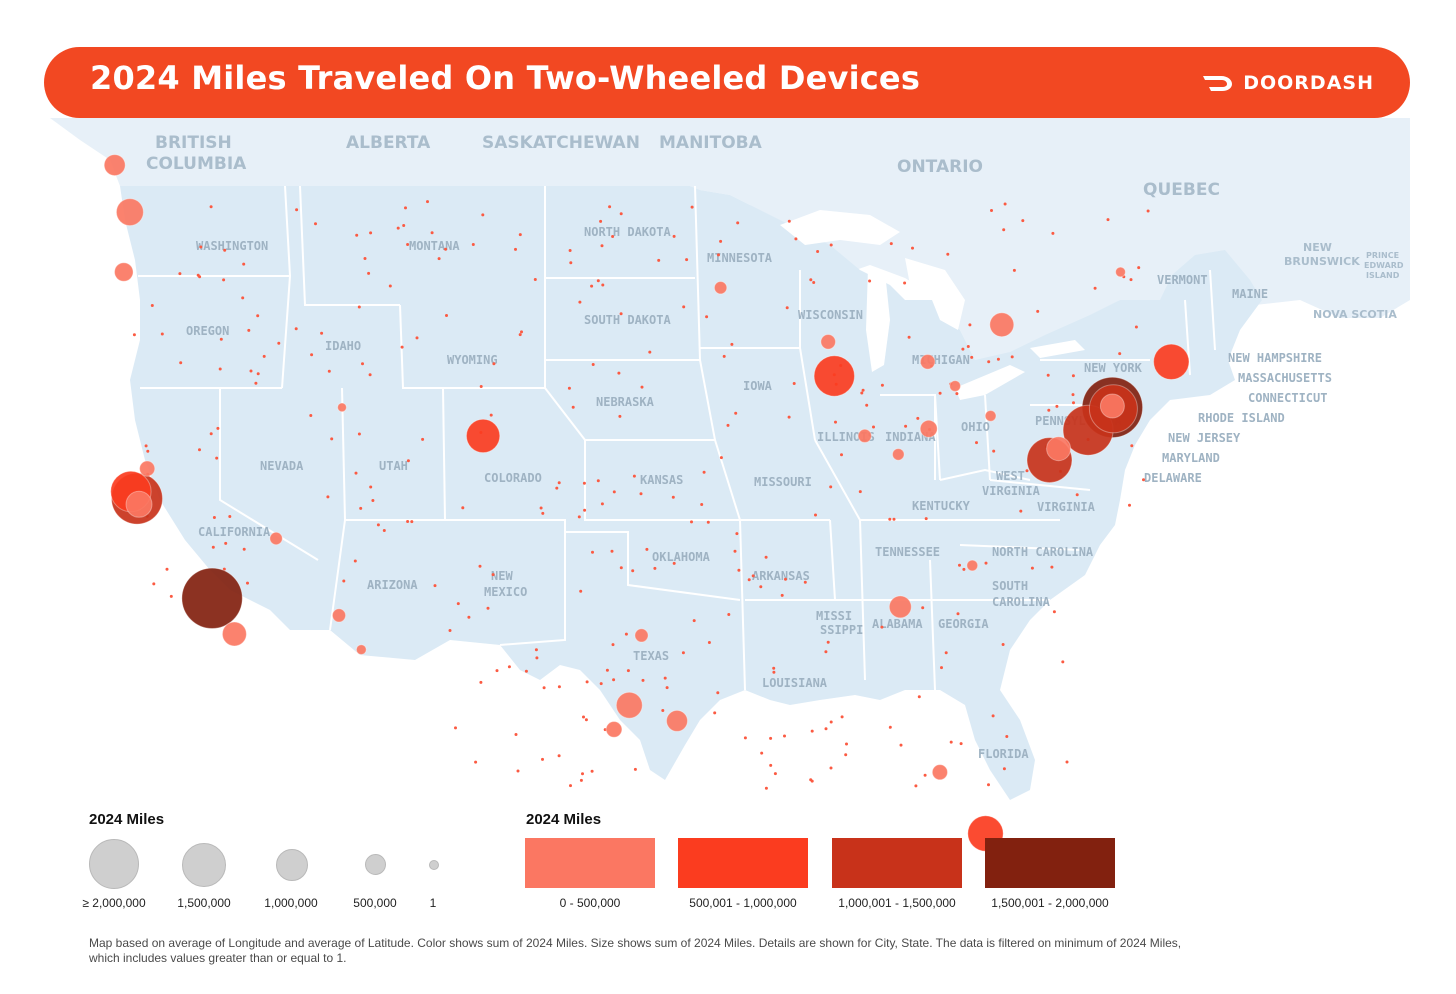 Image resolution: width=1456 pixels, height=994 pixels. I want to click on state-label: SOUTH DAKOTA, so click(627, 320).